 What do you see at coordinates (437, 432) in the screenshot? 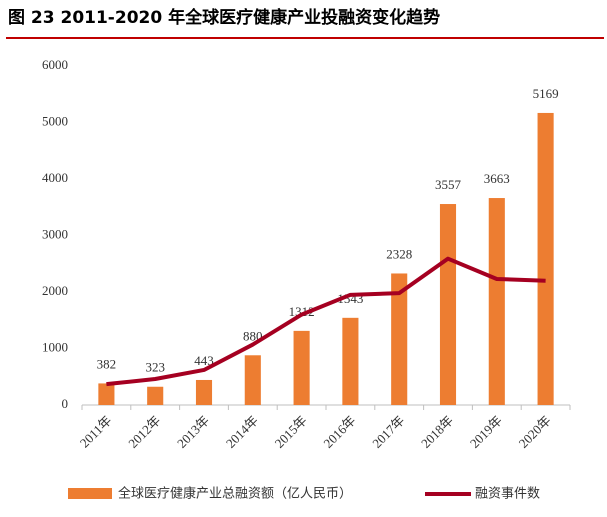
I see `x-tick-label: 2018年` at bounding box center [437, 432].